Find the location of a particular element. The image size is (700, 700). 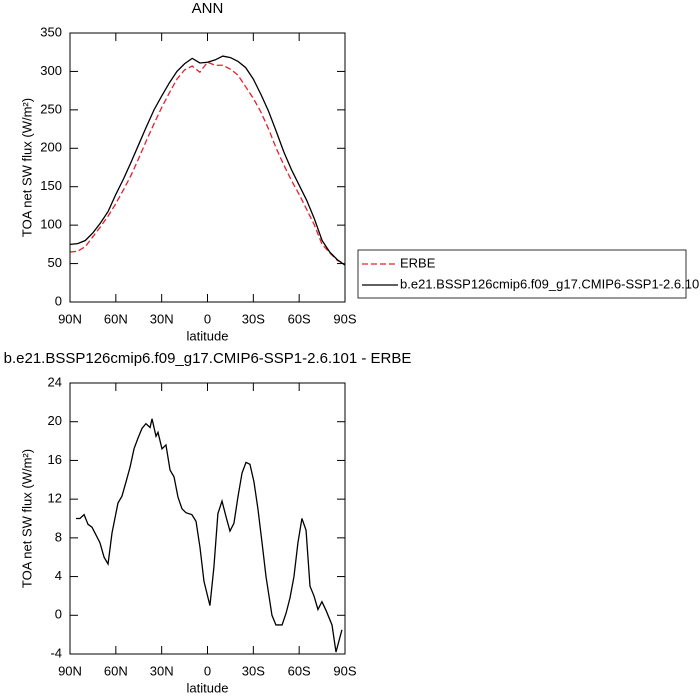

legend-box is located at coordinates (522, 274).